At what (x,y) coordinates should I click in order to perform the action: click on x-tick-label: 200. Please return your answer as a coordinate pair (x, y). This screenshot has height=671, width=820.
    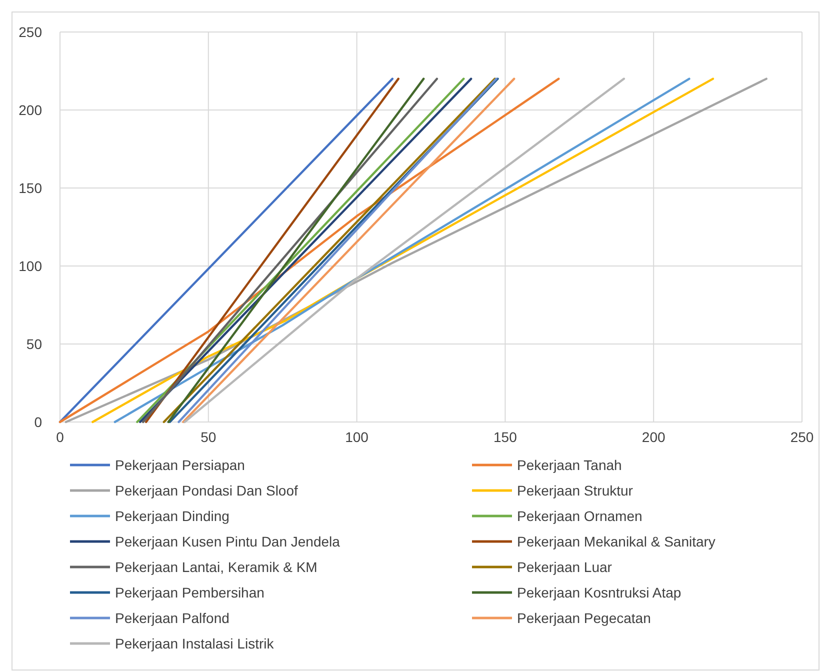
    Looking at the image, I should click on (654, 437).